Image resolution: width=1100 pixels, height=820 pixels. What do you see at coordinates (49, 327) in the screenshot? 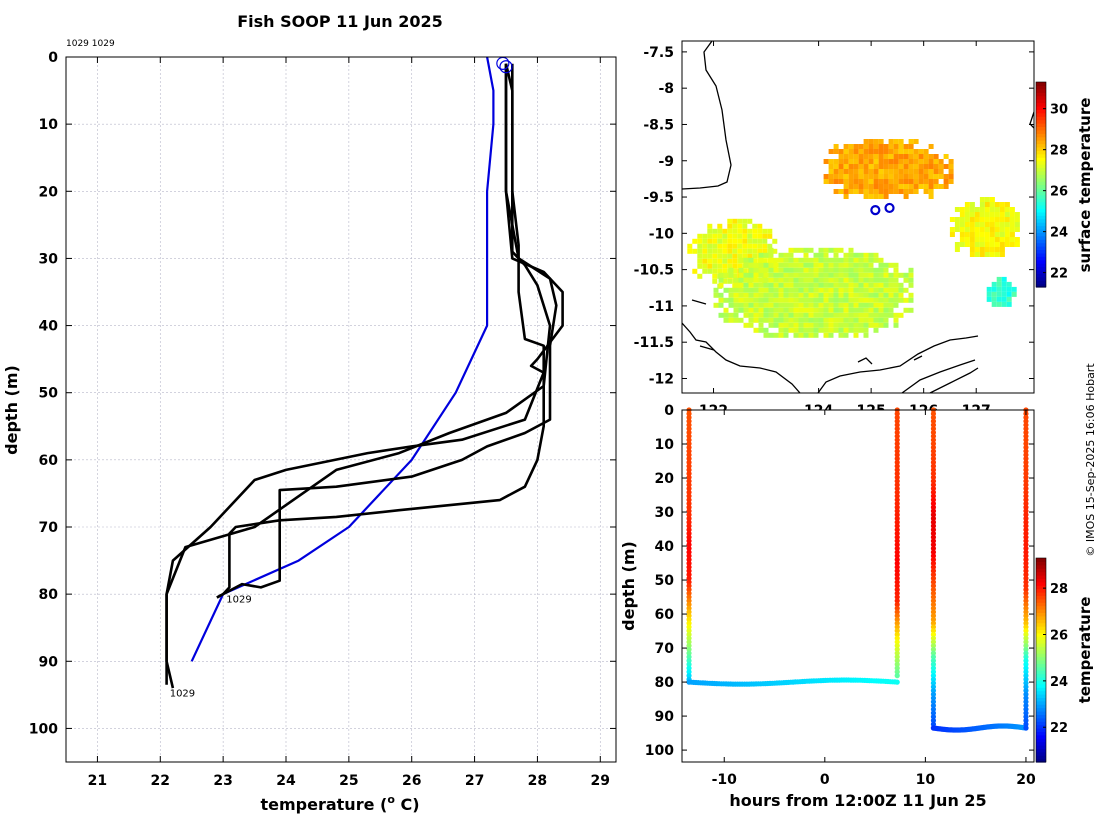
I see `y-tick-label: 40` at bounding box center [49, 327].